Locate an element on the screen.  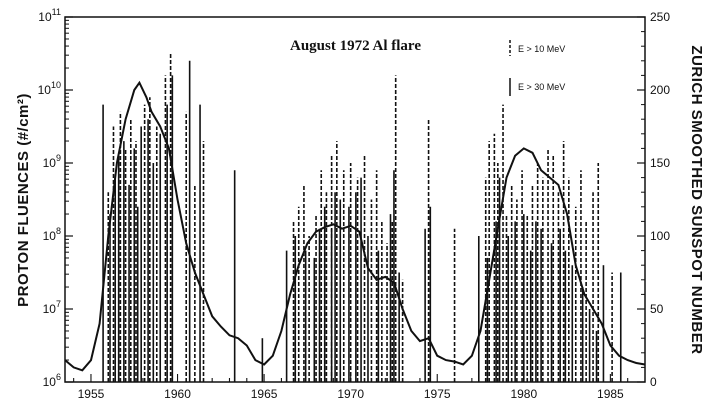
y2-tick-label: 0 is located at coordinates (653, 382).